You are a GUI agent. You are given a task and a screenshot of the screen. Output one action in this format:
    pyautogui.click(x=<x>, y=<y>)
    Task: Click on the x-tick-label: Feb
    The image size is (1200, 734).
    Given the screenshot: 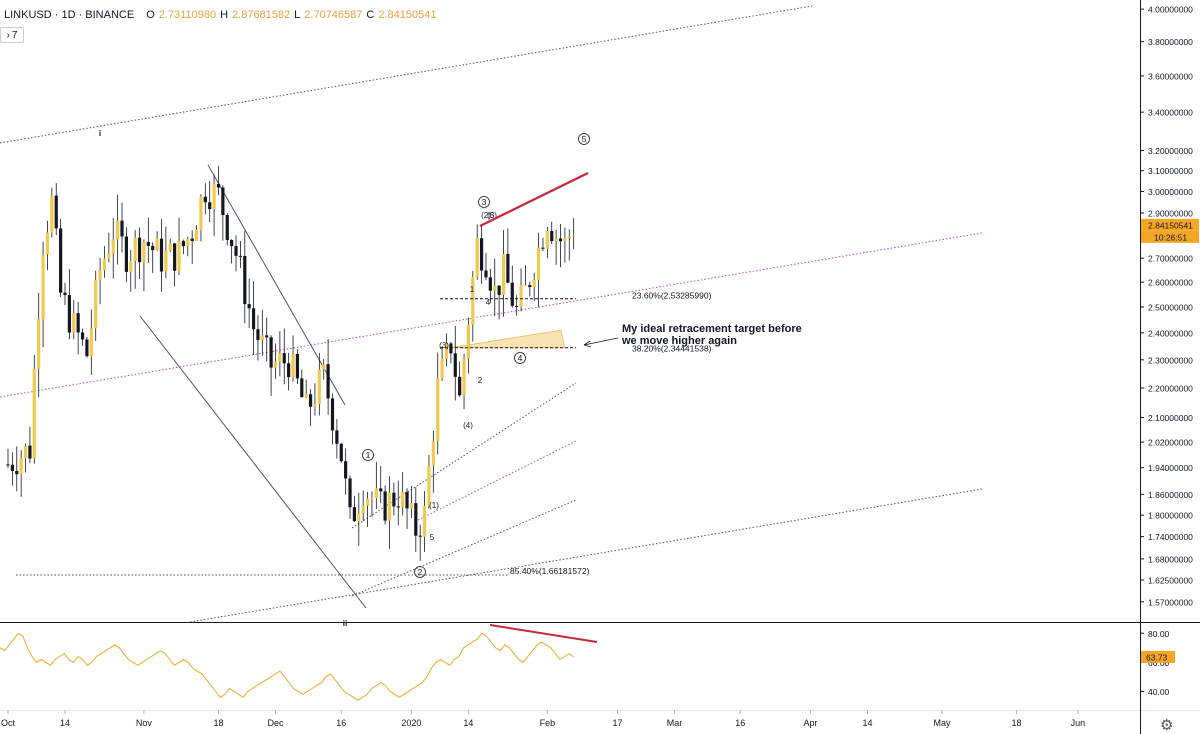 What is the action you would take?
    pyautogui.click(x=548, y=723)
    